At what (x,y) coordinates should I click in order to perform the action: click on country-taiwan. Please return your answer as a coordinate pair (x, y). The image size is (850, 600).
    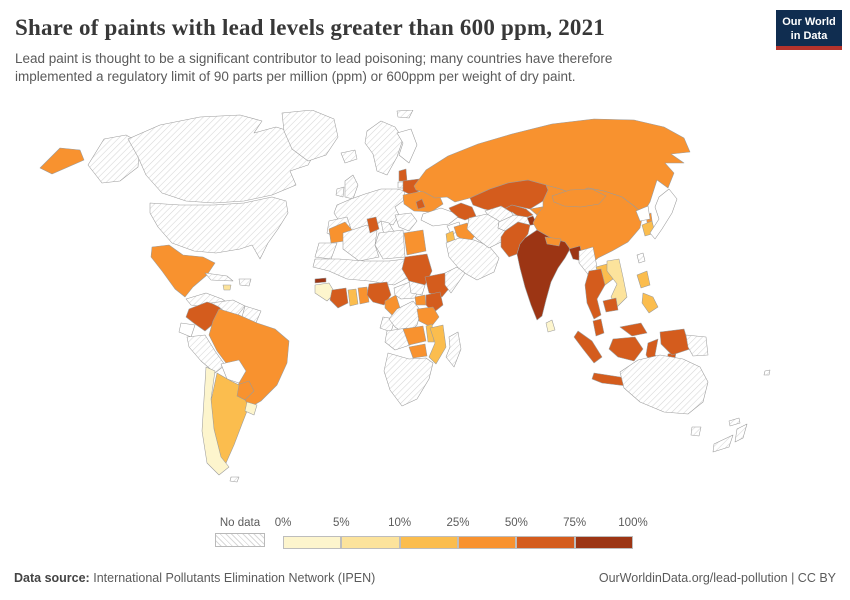
    Looking at the image, I should click on (641, 258).